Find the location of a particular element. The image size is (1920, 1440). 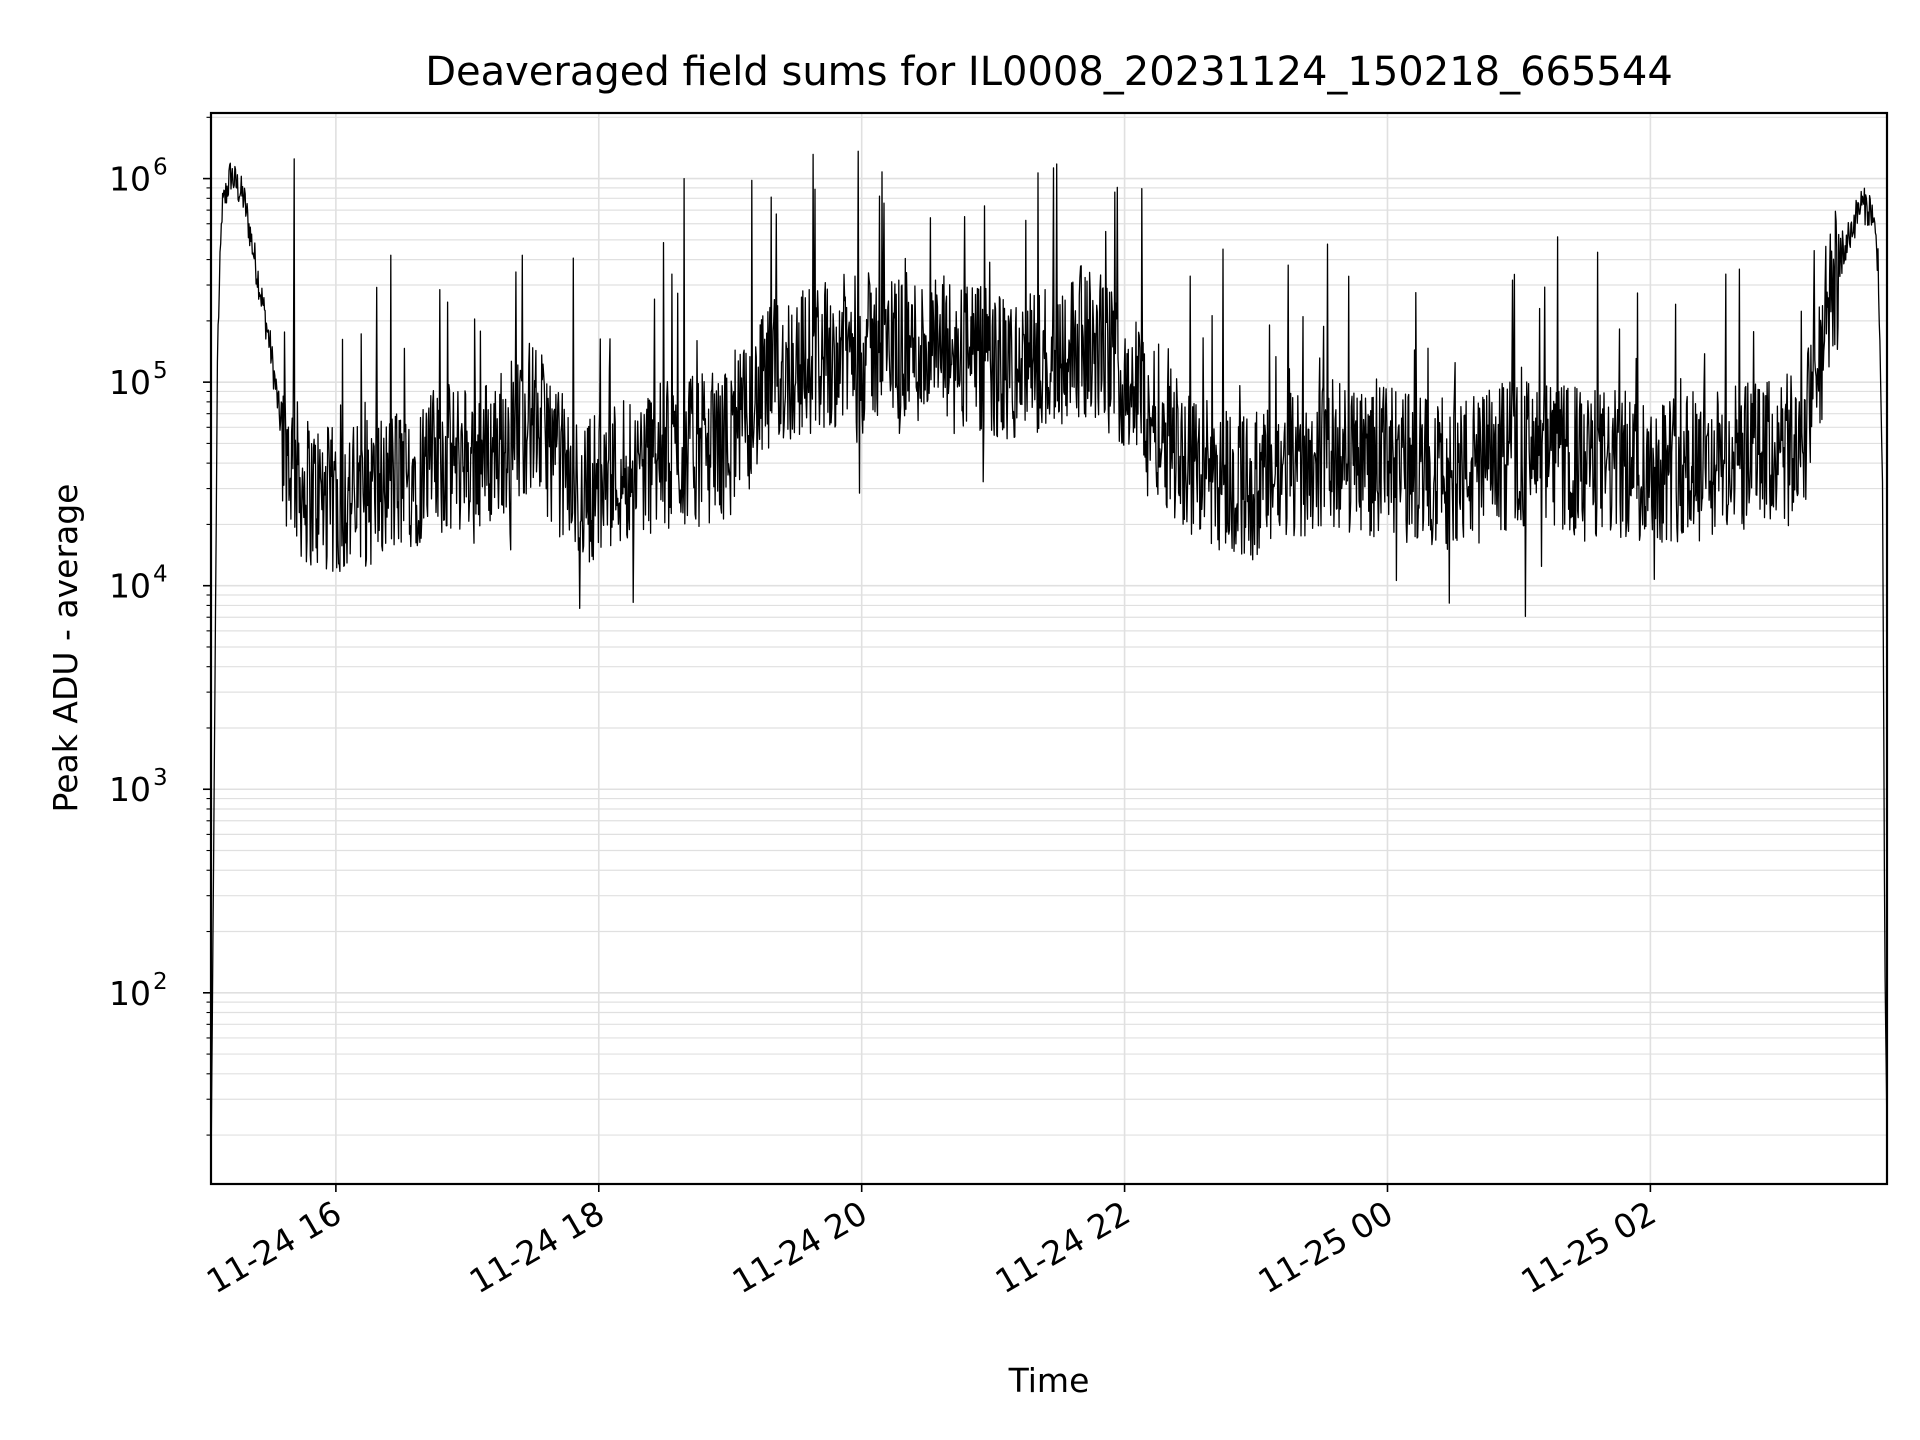

y-tick-exponent: 4 is located at coordinates (160, 575).